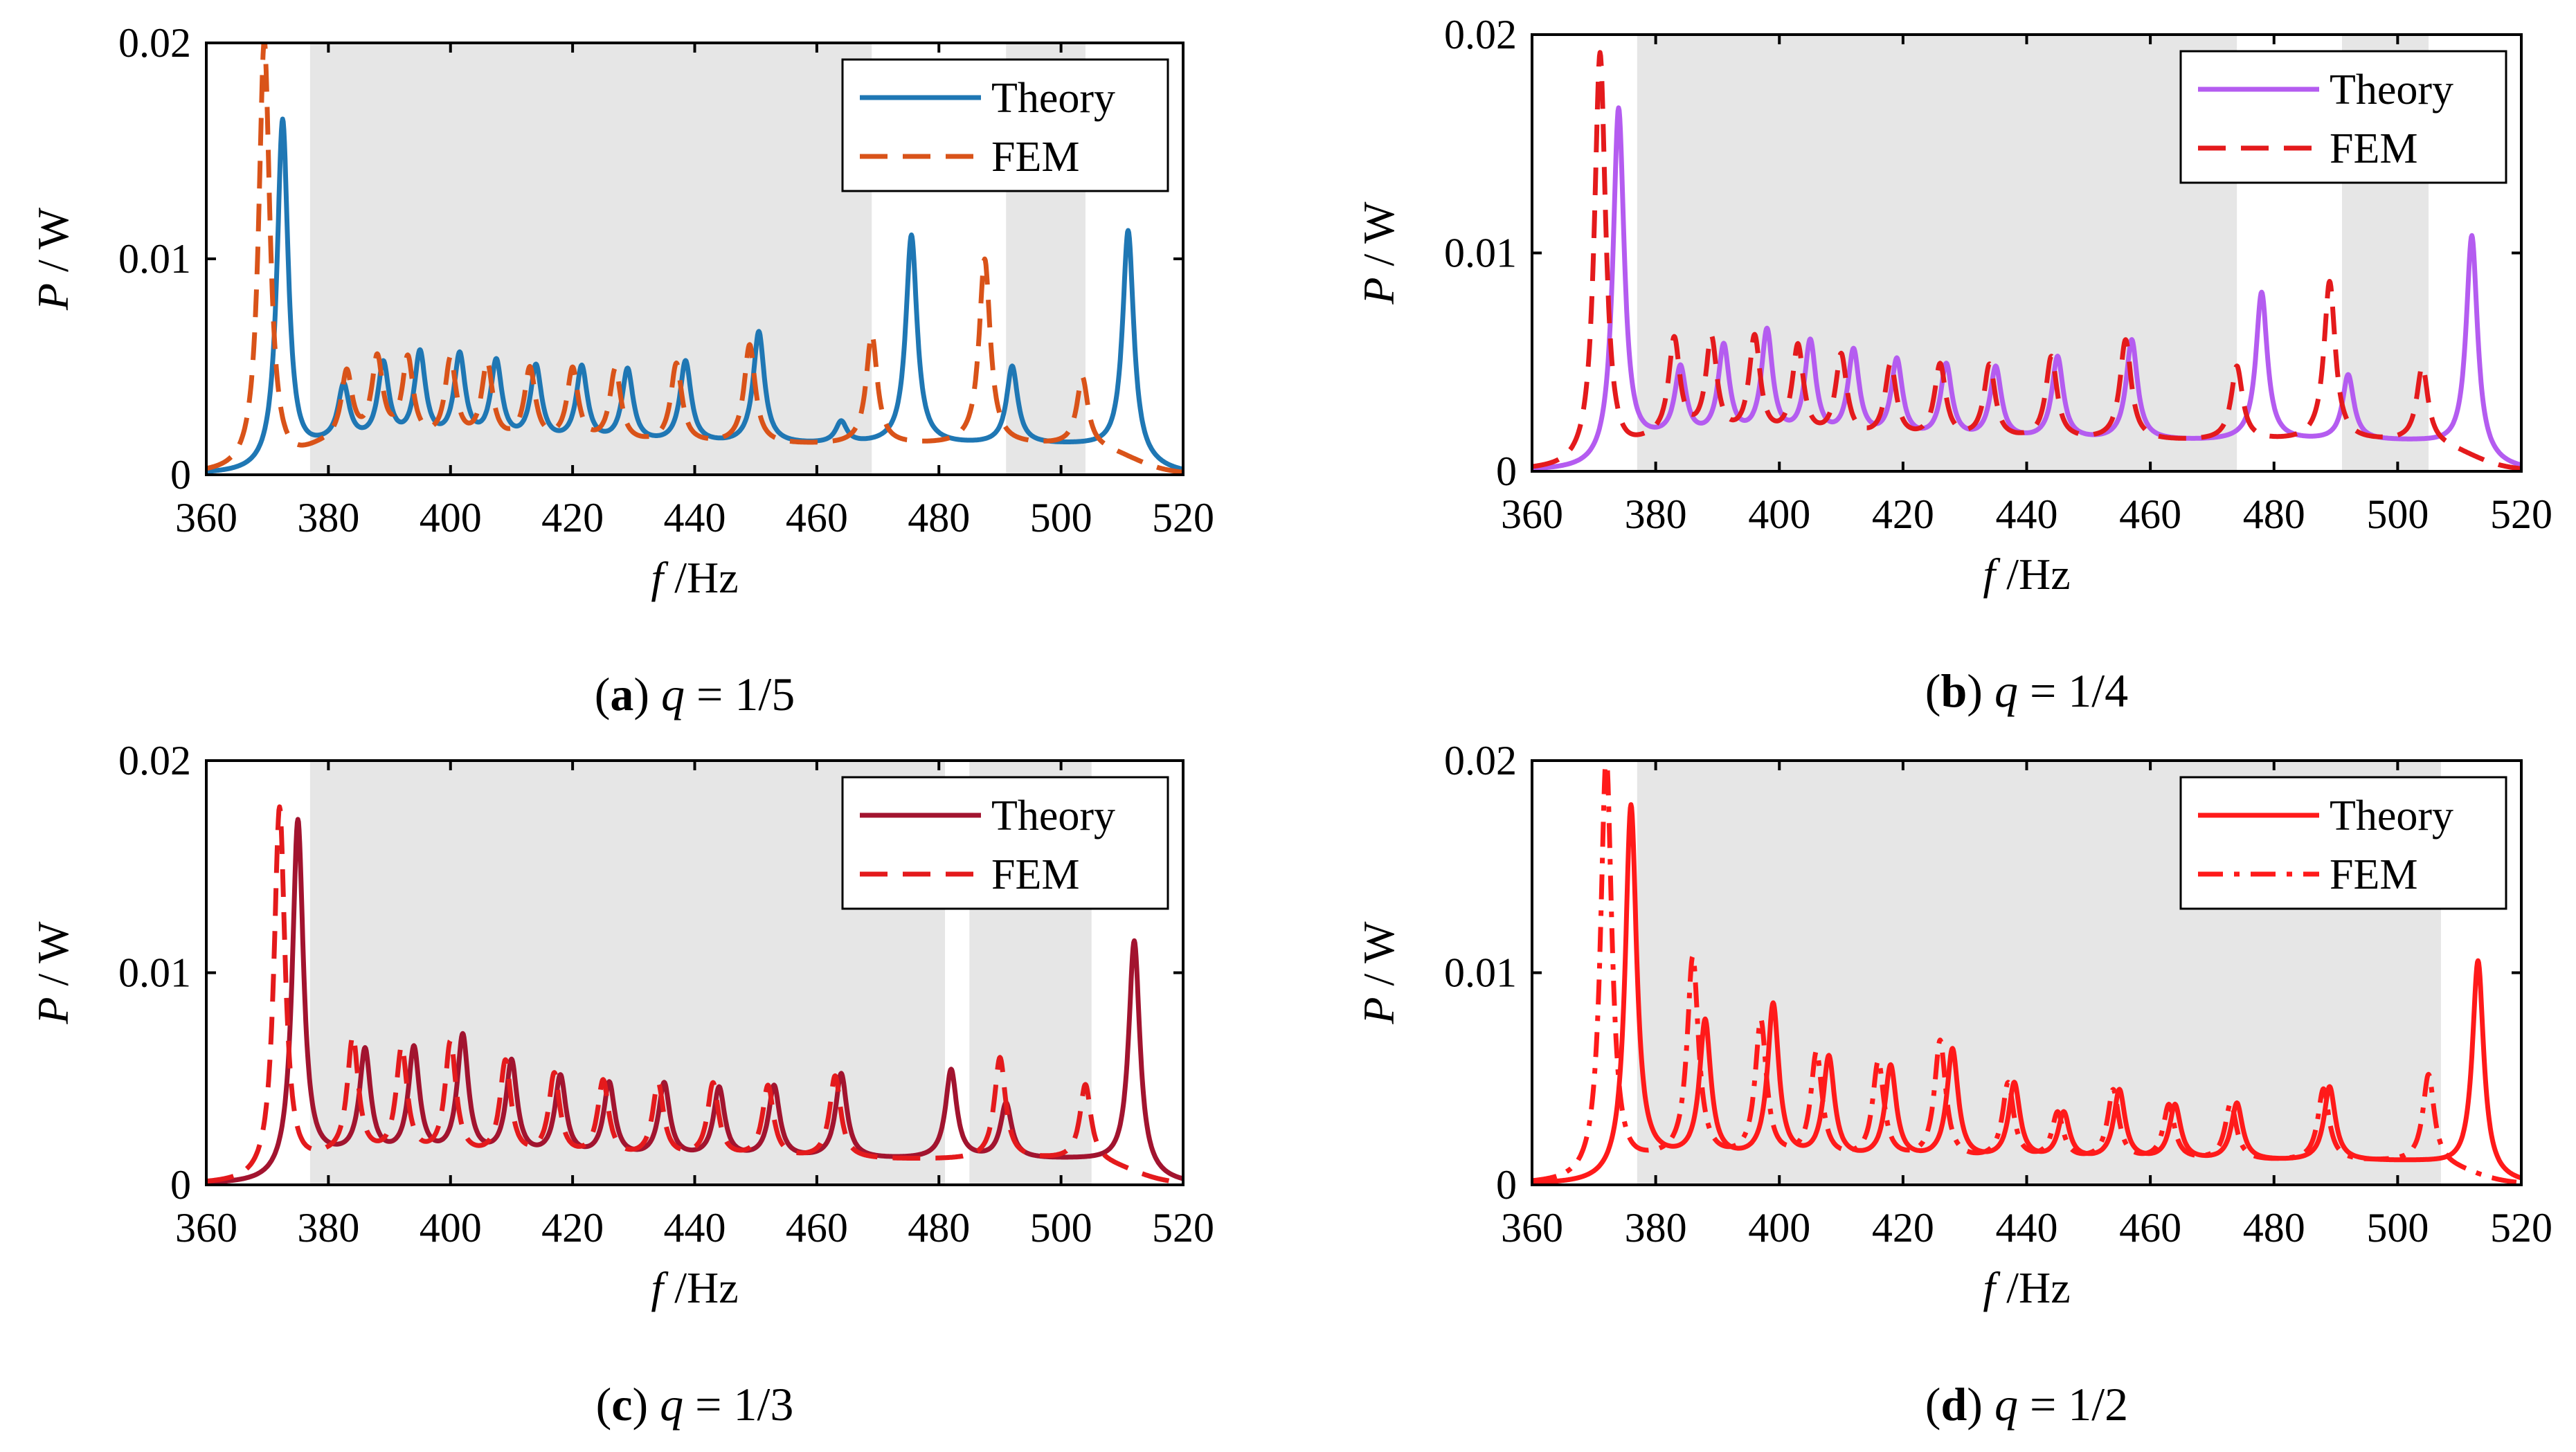  What do you see at coordinates (2027, 1405) in the screenshot?
I see `panel-caption: (d) q = 1/2` at bounding box center [2027, 1405].